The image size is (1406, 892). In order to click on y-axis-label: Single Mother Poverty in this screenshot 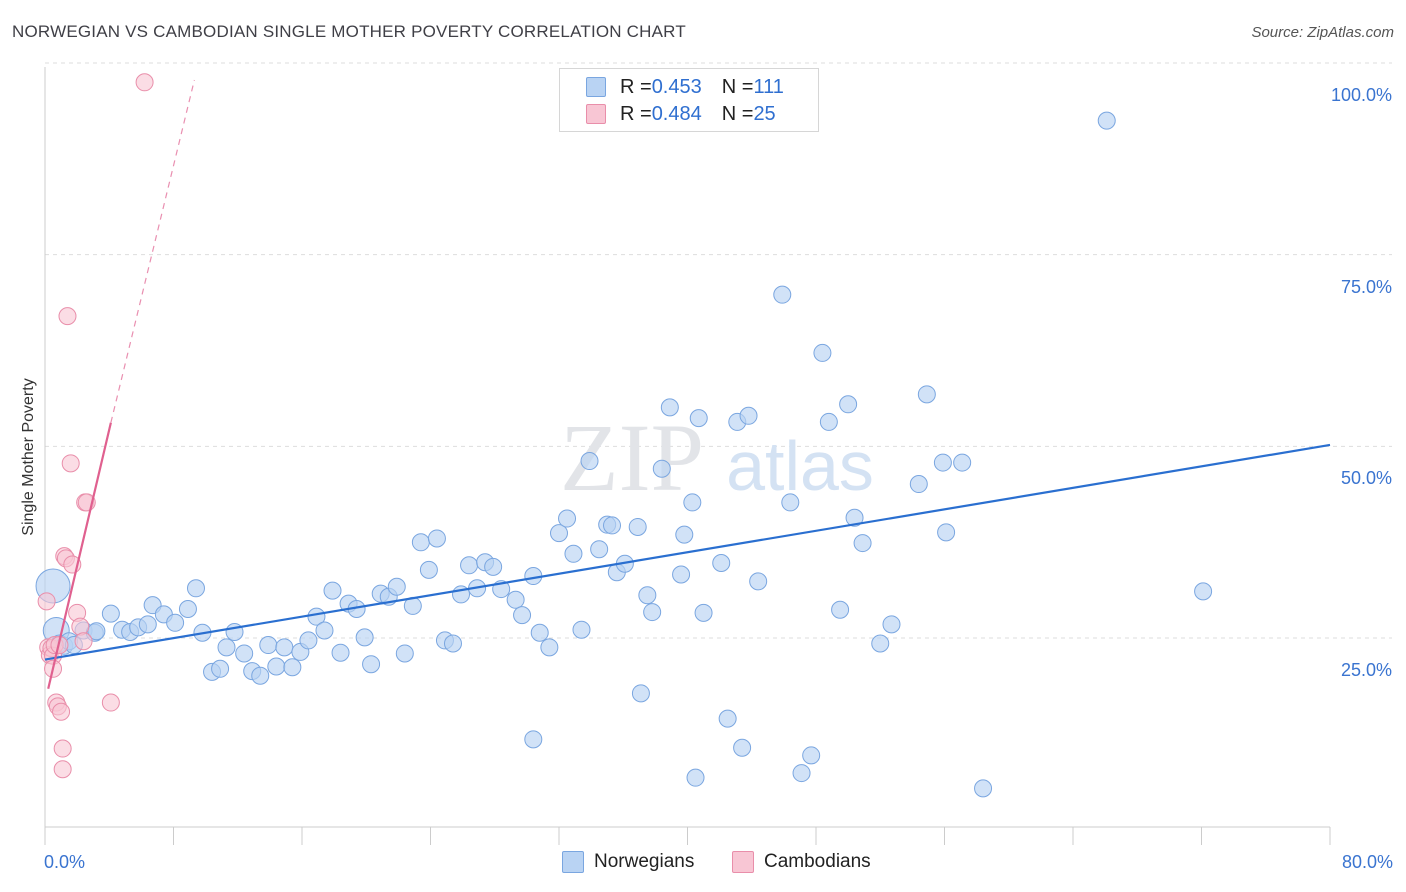, I will do `click(28, 457)`.